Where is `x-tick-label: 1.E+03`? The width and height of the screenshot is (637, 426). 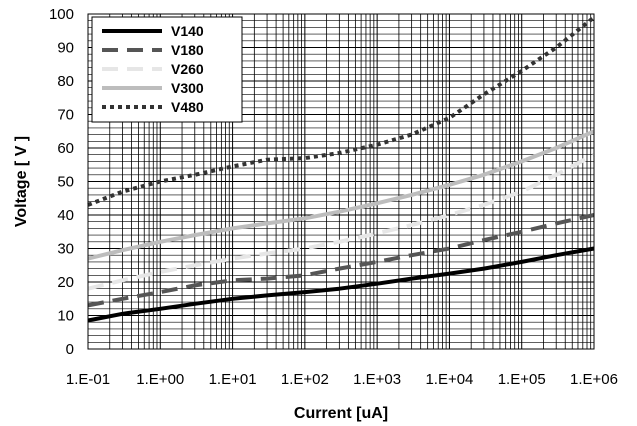 x-tick-label: 1.E+03 is located at coordinates (377, 379).